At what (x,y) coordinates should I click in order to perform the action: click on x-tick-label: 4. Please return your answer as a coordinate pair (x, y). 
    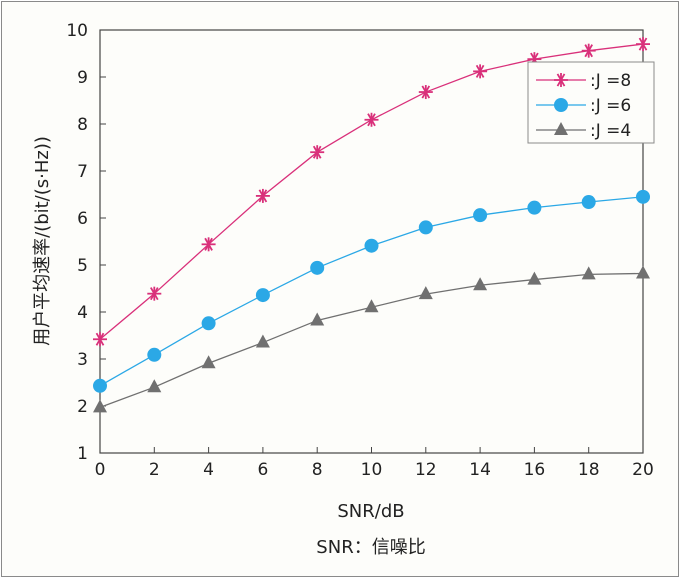
    Looking at the image, I should click on (208, 470).